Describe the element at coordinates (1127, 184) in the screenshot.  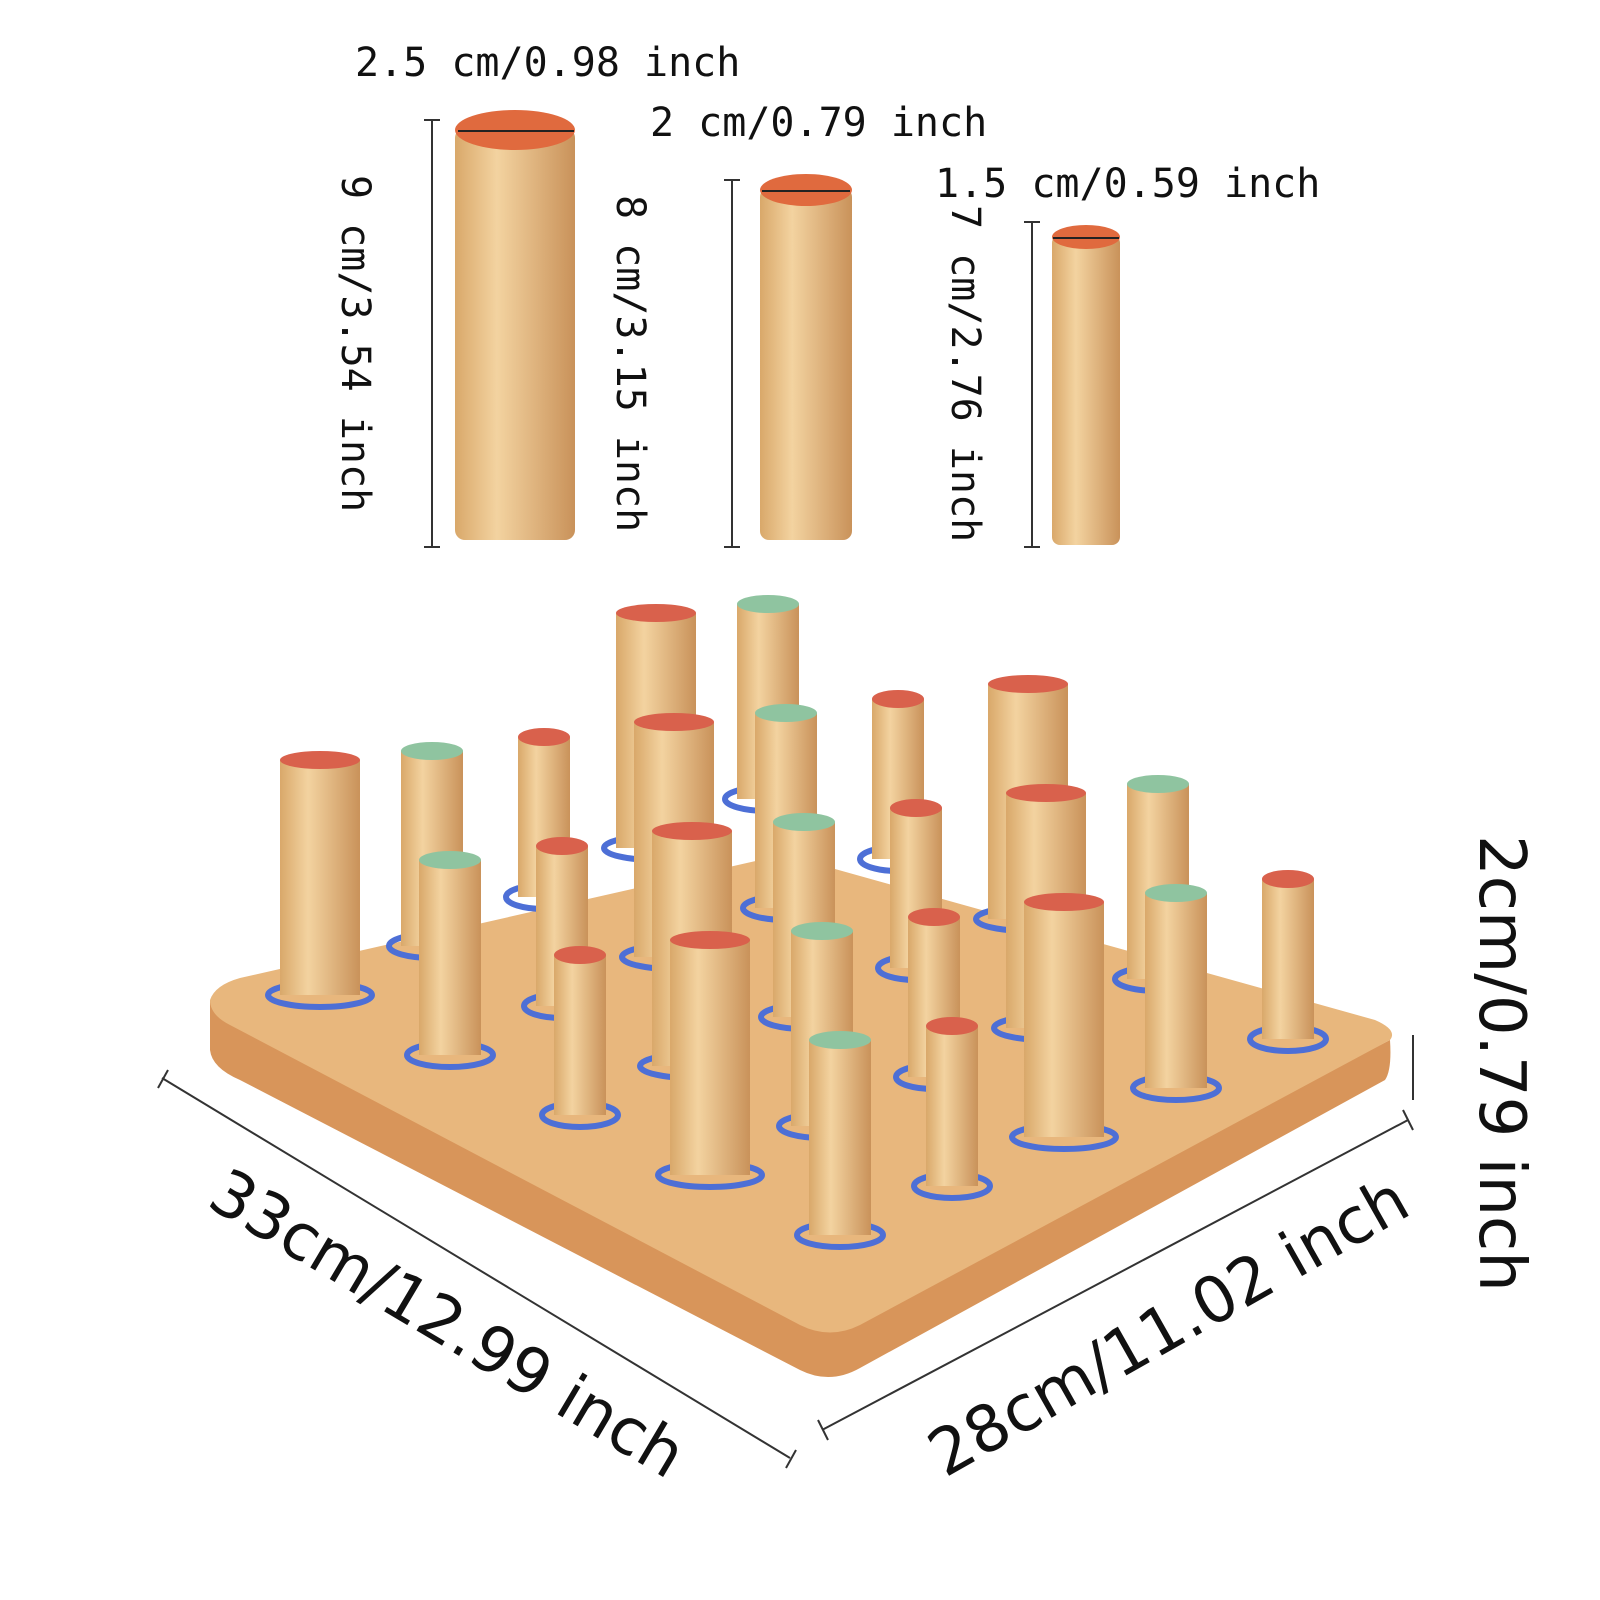
I see `diameter-label: 1.5 cm/0.59 inch` at that location.